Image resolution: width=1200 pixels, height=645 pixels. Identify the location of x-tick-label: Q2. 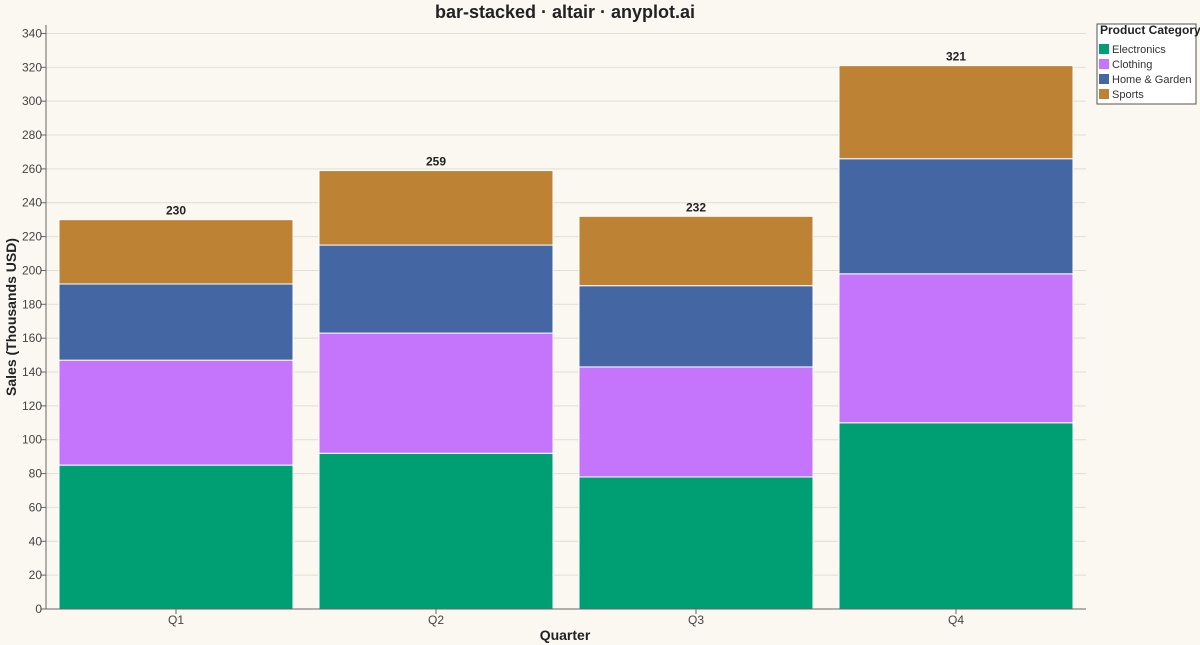
(436, 620).